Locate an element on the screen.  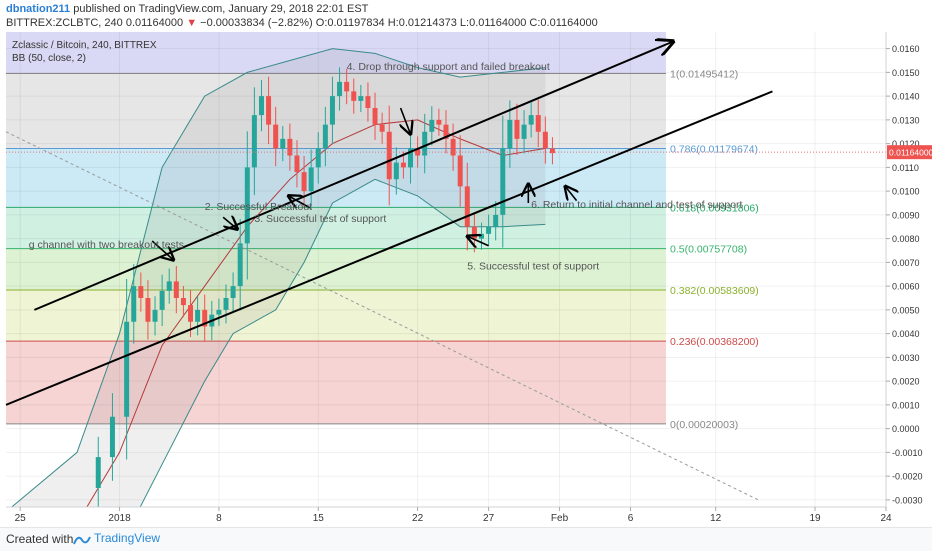
time-tick-label: 19 is located at coordinates (815, 518).